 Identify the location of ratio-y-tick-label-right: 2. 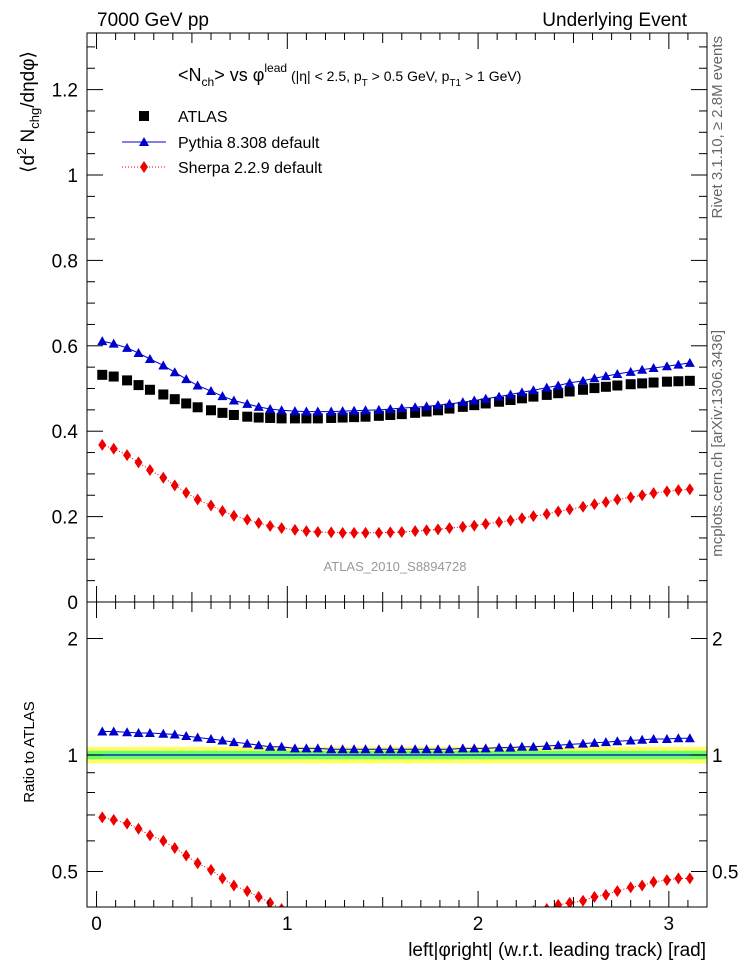
(717, 640).